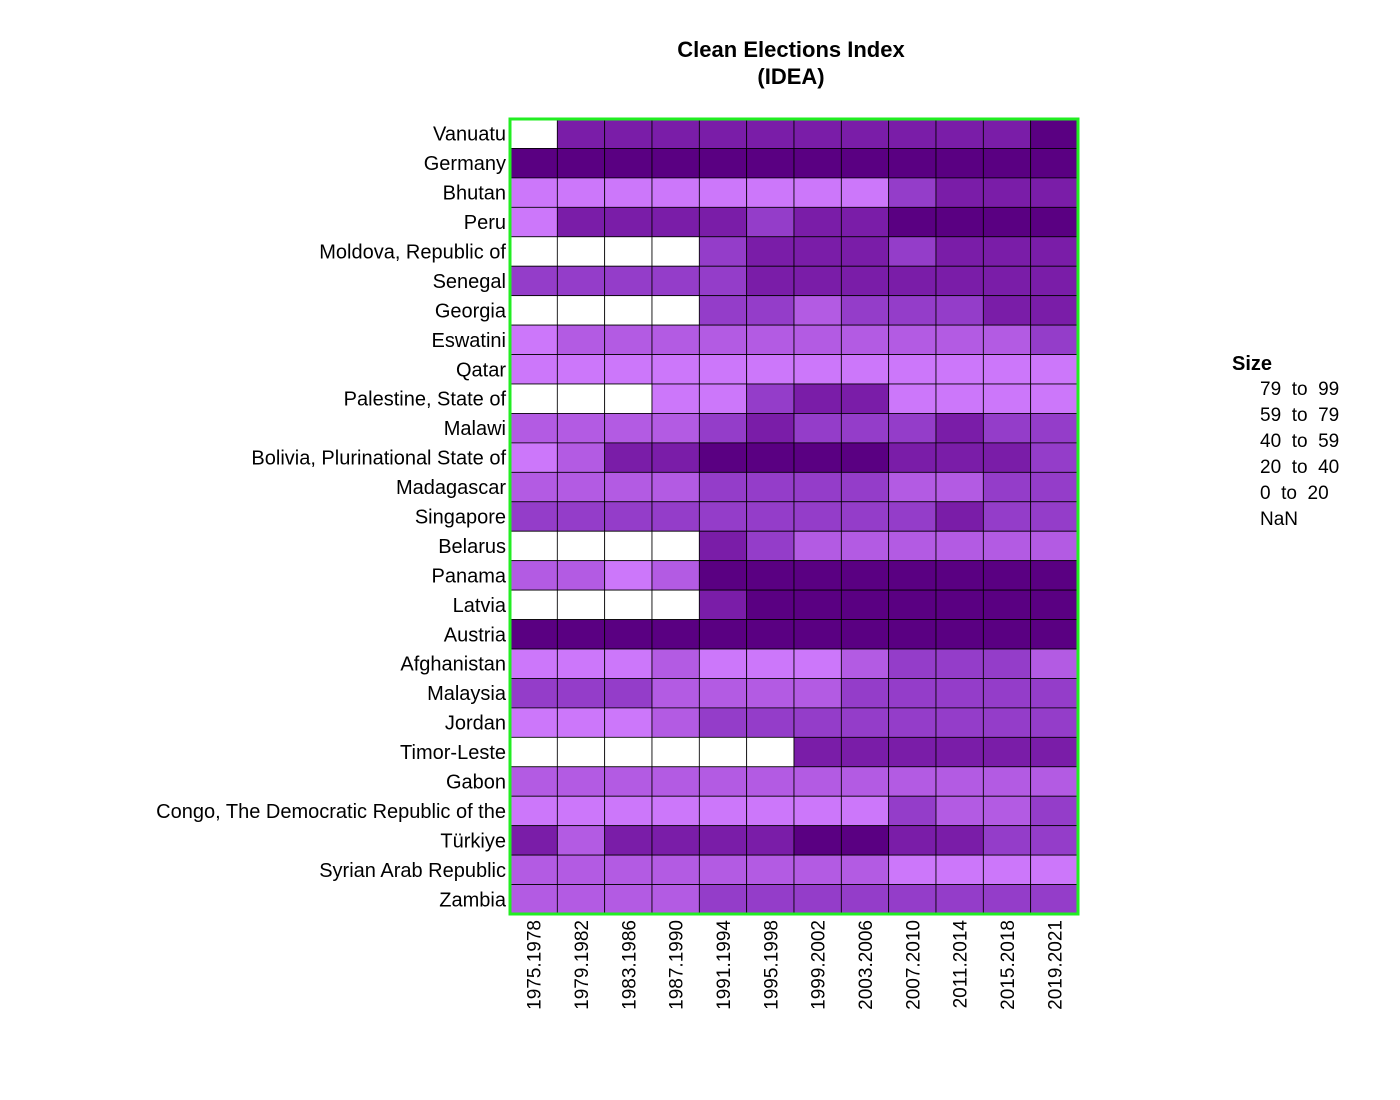 The width and height of the screenshot is (1400, 1100). Describe the element at coordinates (480, 606) in the screenshot. I see `row-label: Latvia` at that location.